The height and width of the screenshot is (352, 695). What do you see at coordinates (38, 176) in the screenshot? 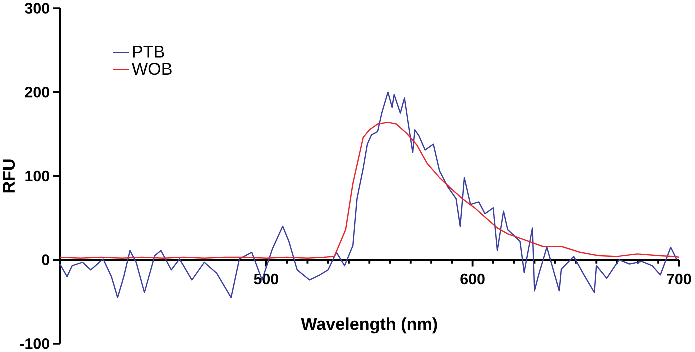
I see `y-tick-label: 100` at bounding box center [38, 176].